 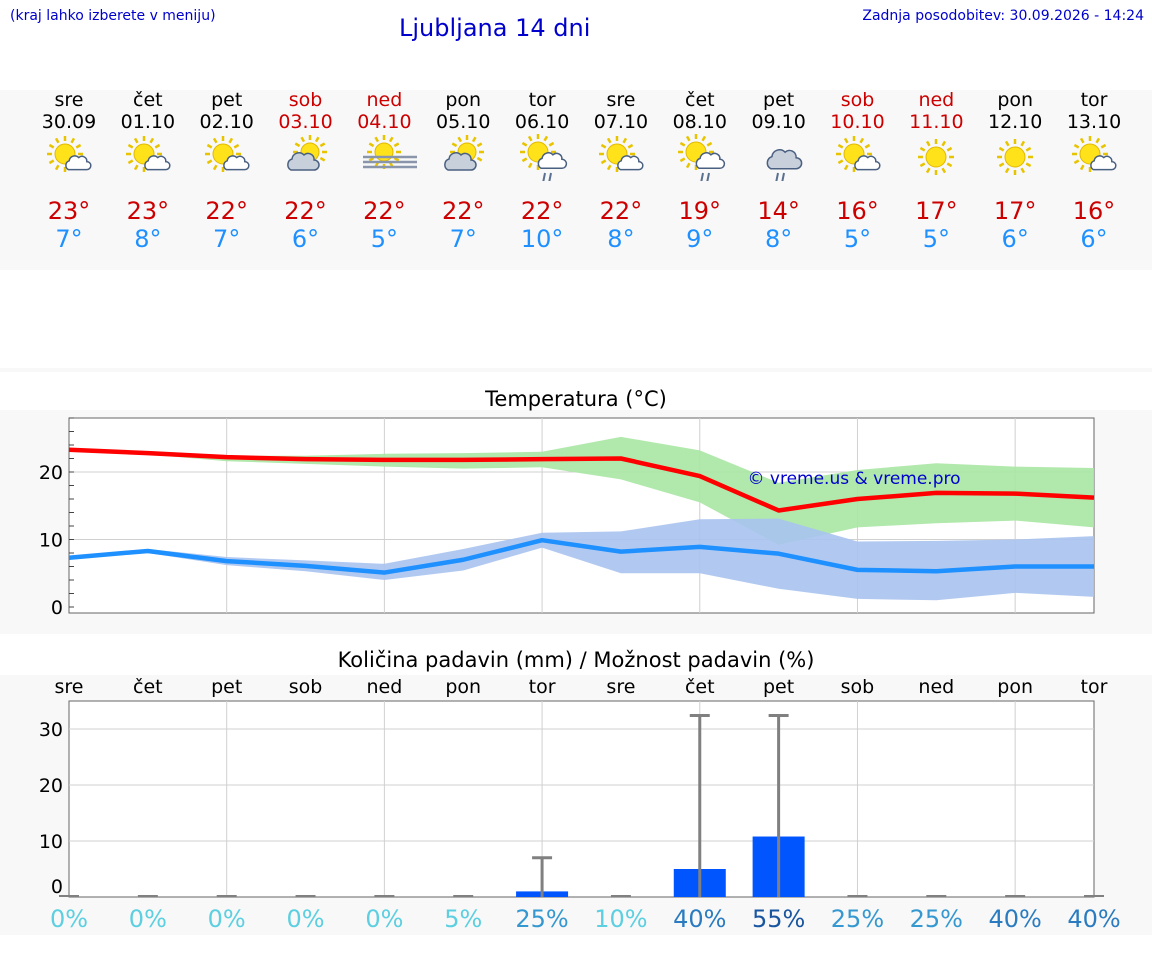 What do you see at coordinates (857, 122) in the screenshot?
I see `day-date: 10.10` at bounding box center [857, 122].